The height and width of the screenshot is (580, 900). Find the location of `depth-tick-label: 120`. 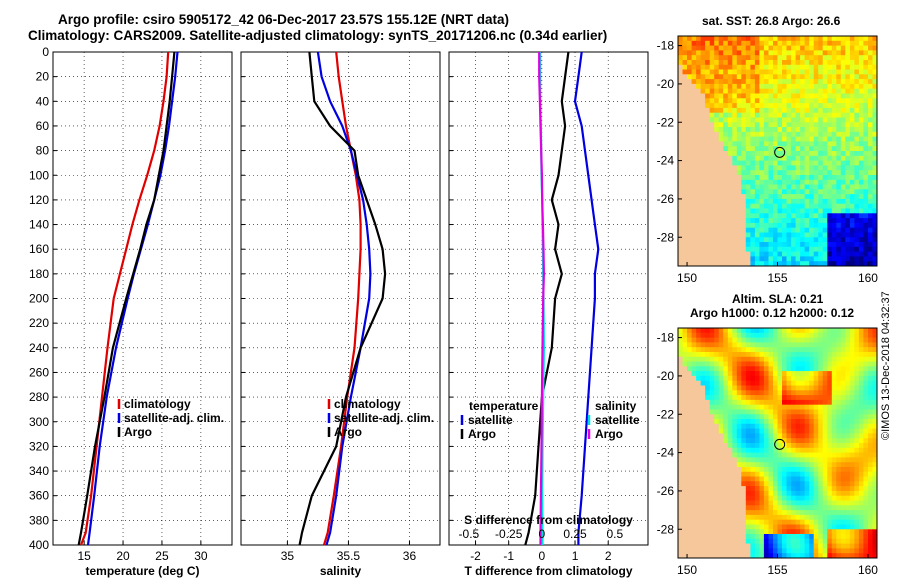

depth-tick-label: 120 is located at coordinates (39, 200).